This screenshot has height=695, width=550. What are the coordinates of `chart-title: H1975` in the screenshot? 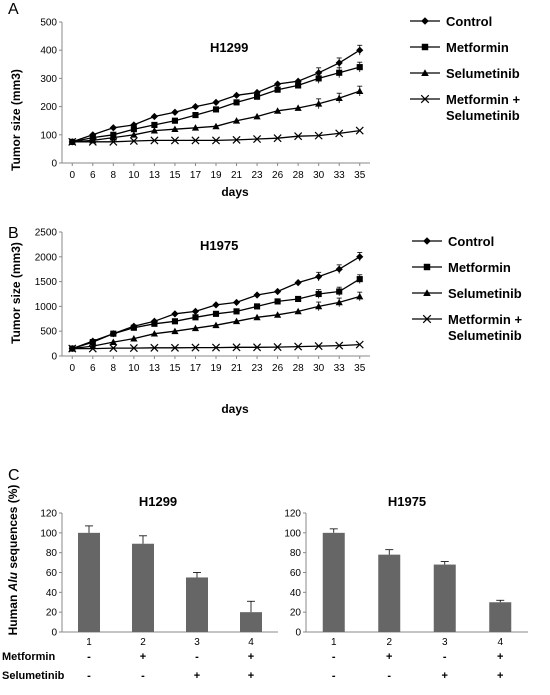 It's located at (407, 501).